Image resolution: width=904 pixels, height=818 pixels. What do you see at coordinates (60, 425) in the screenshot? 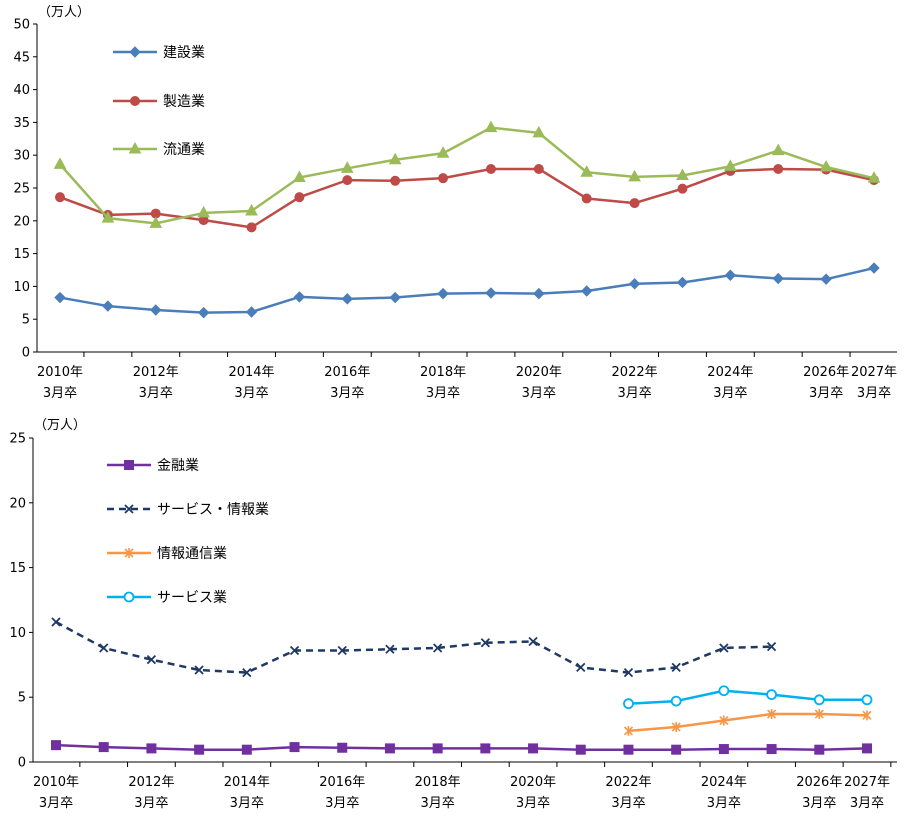
I see `y-axis-unit-label: （万人）` at bounding box center [60, 425].